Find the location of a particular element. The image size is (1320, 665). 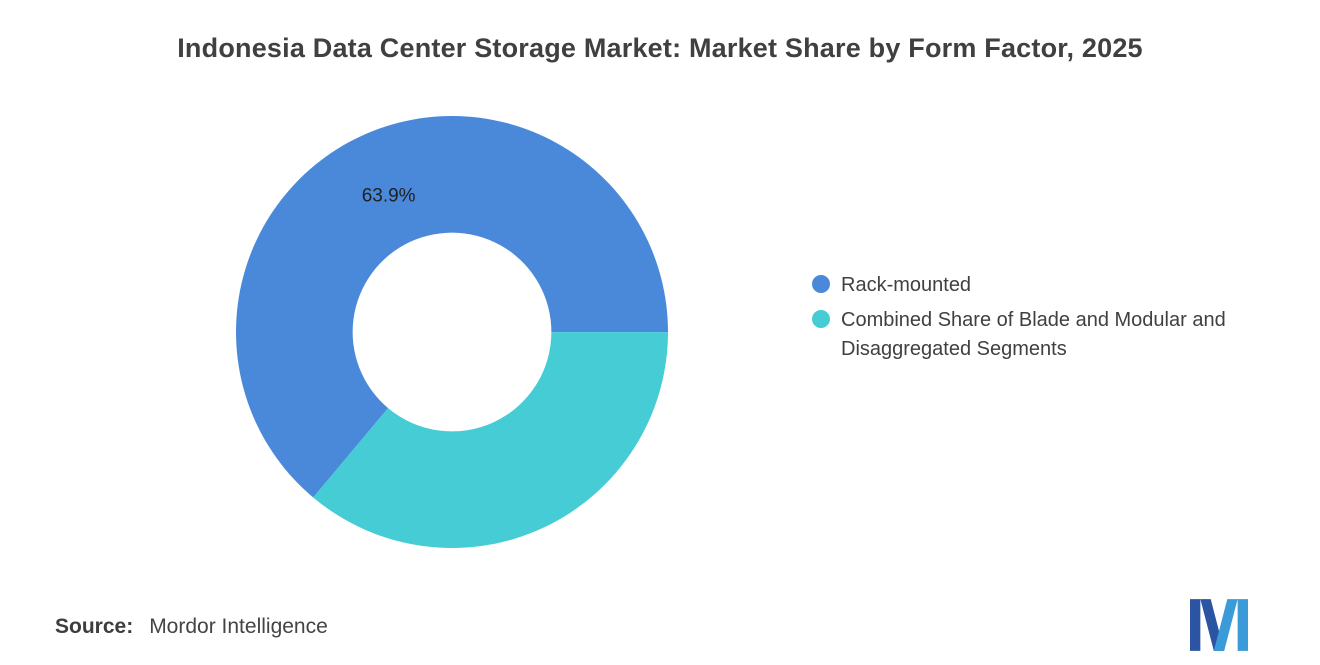

legend-item-rack-mounted: Rack-mounted is located at coordinates (1047, 285).